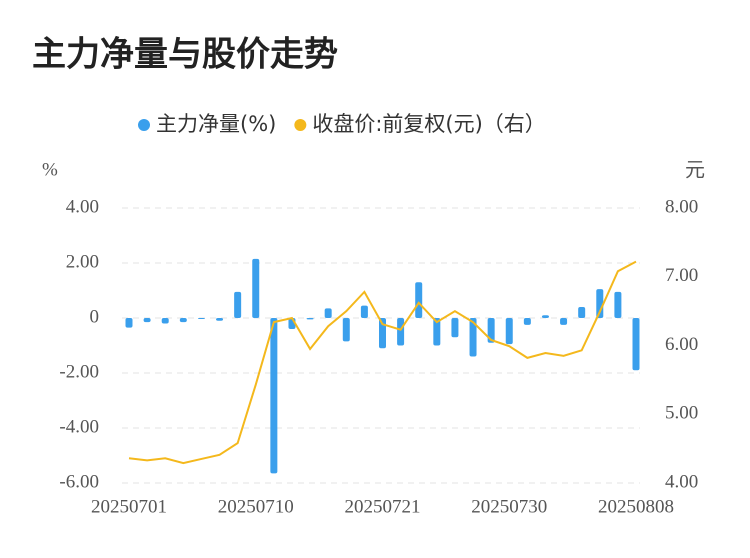 The image size is (750, 558). I want to click on legend-label: 收盘价:前复权(元)（右）, so click(428, 124).